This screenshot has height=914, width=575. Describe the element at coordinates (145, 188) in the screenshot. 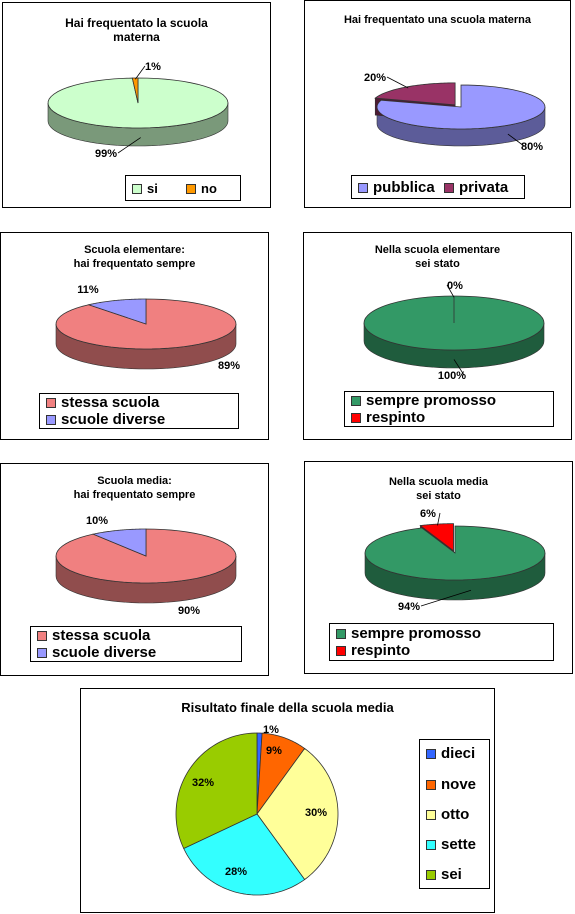

I see `legend-item-si: si` at that location.